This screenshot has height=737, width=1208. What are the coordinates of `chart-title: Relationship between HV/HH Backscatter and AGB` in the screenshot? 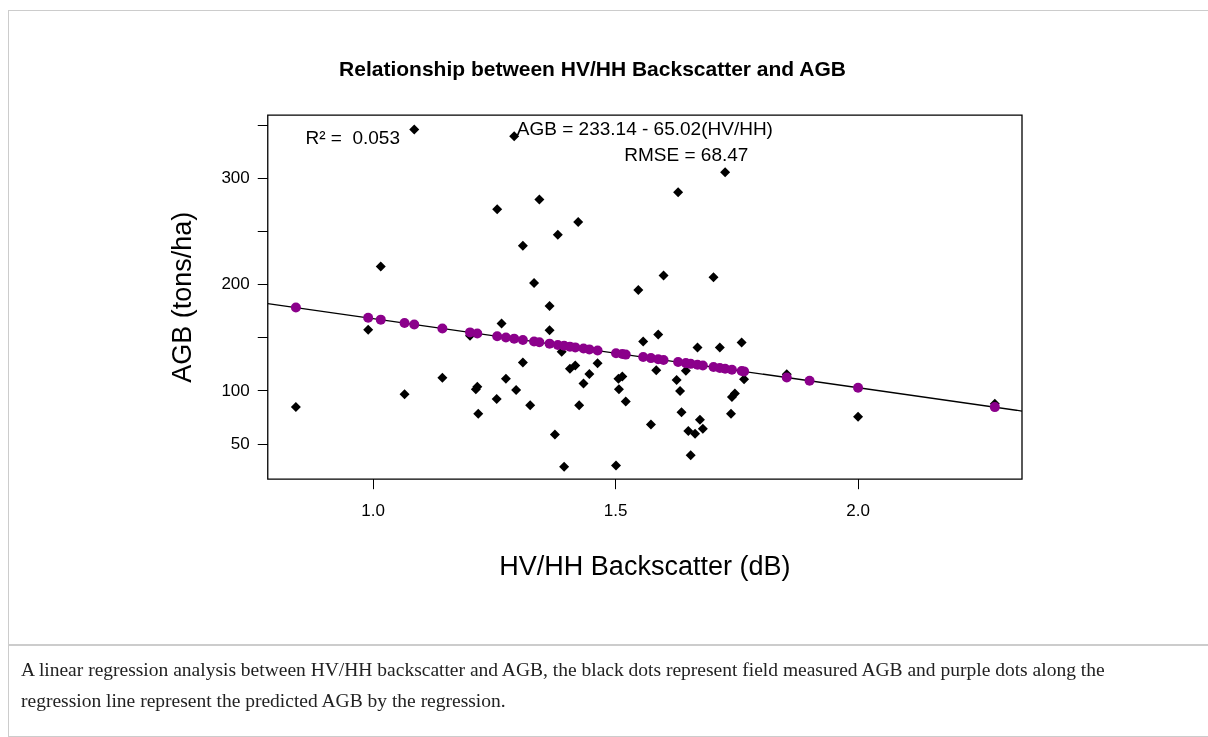 It's located at (592, 69).